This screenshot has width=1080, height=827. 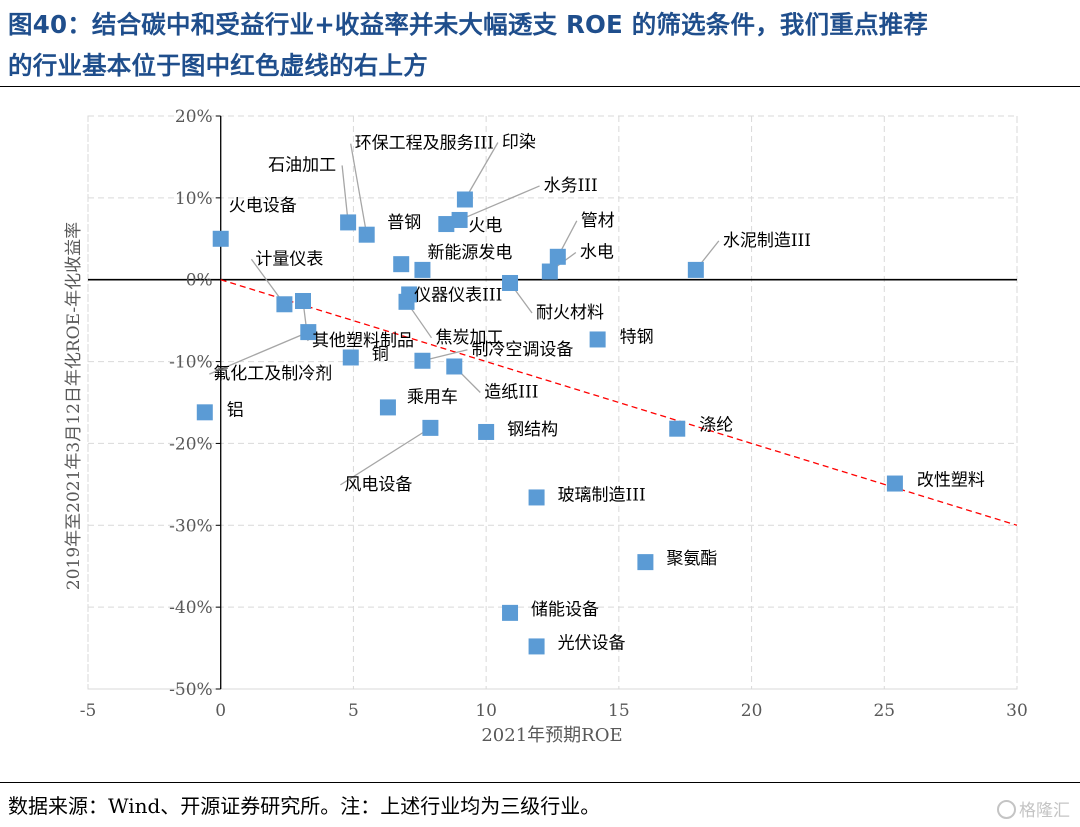 I want to click on watermark-text: 格隆汇, so click(x=1044, y=811).